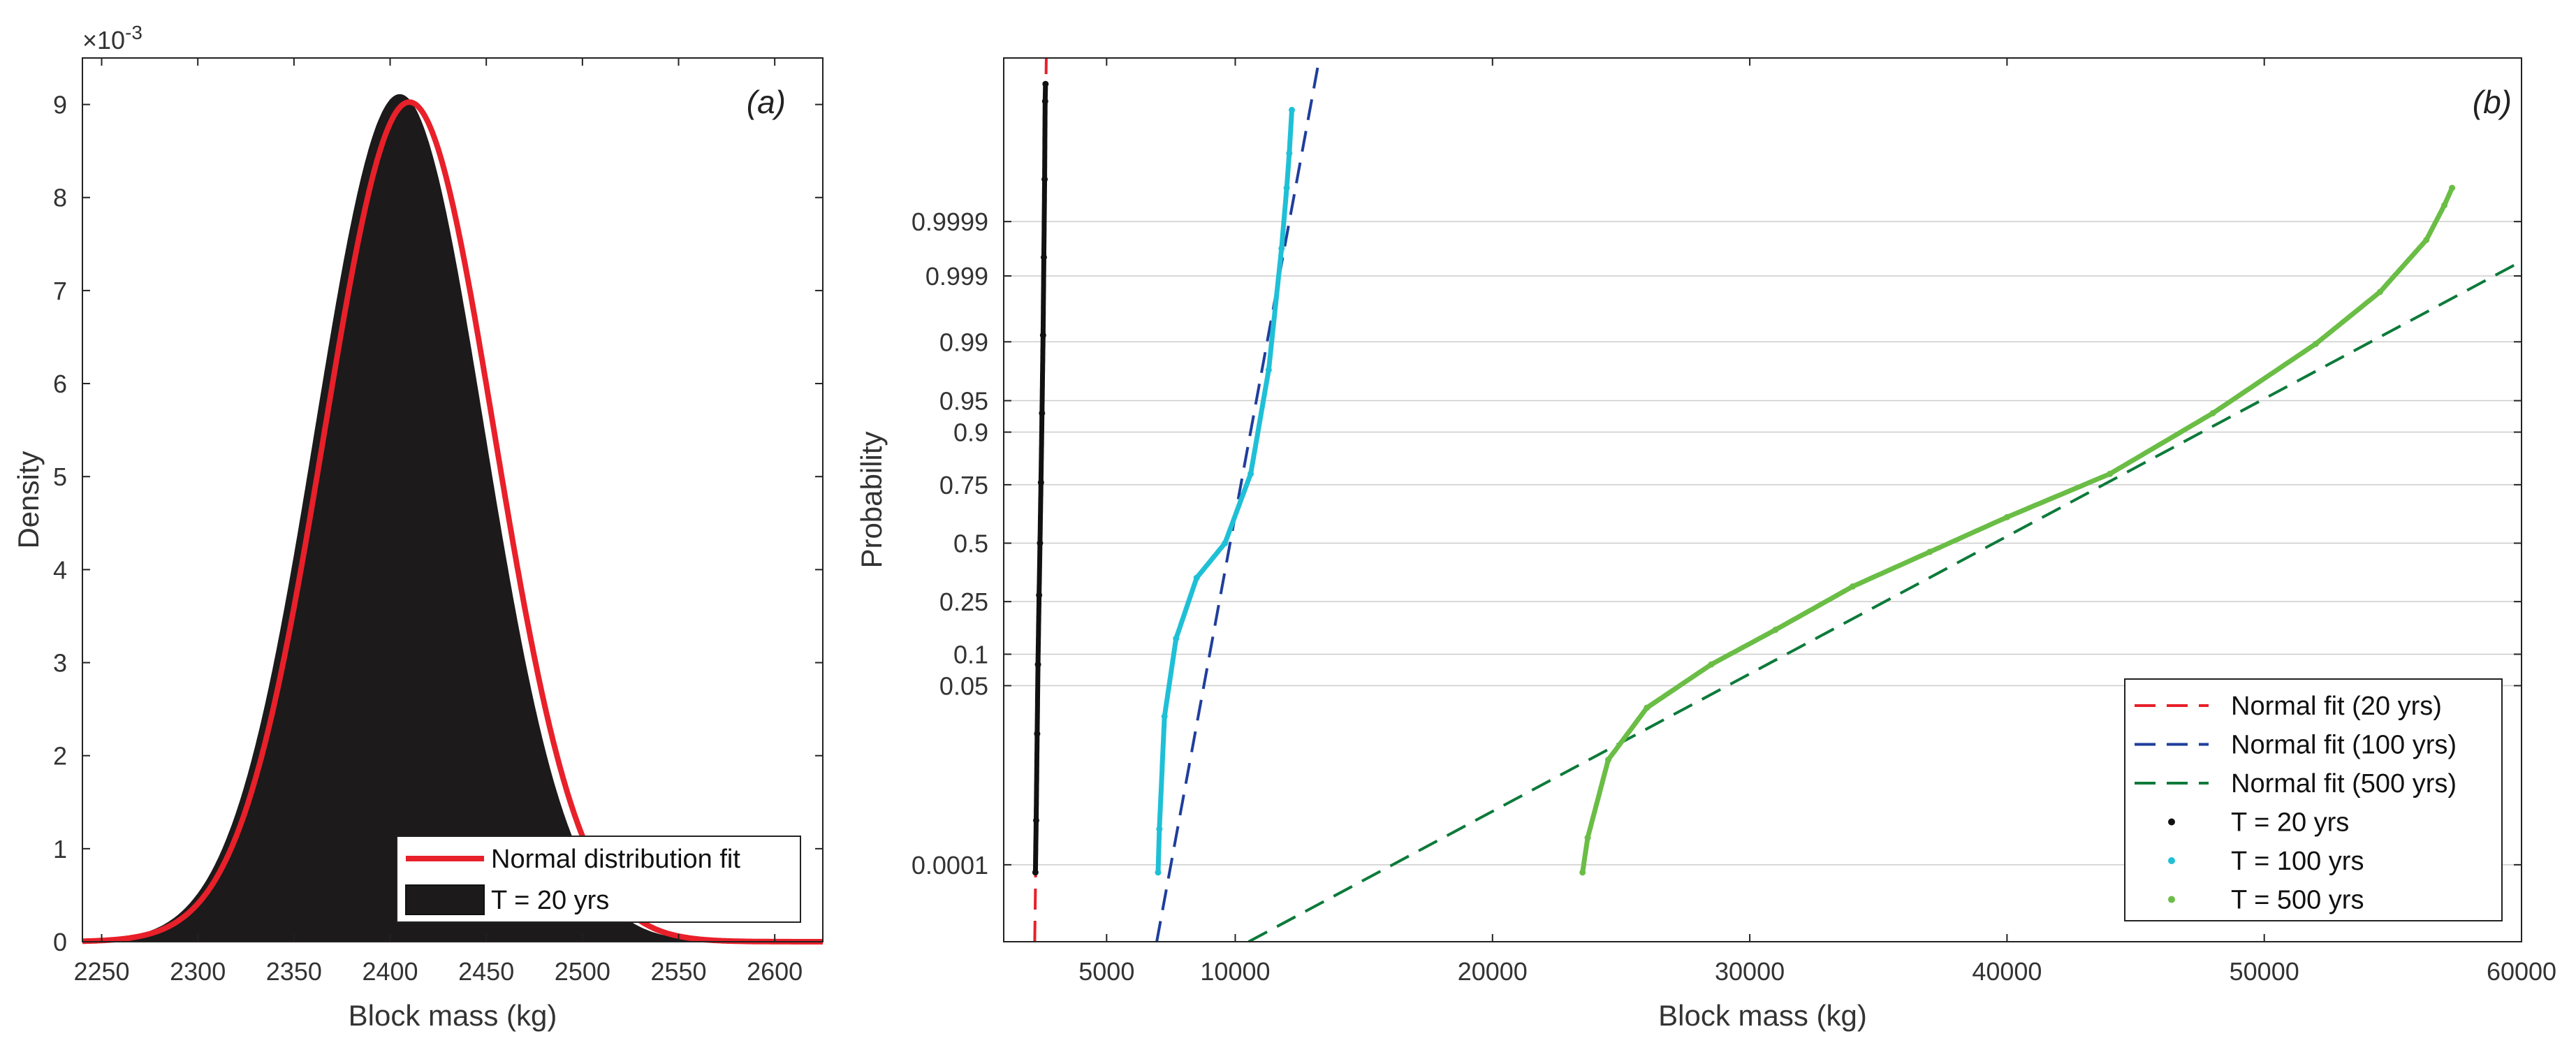 Image resolution: width=2576 pixels, height=1050 pixels. I want to click on y-axis-label: Probability, so click(872, 500).